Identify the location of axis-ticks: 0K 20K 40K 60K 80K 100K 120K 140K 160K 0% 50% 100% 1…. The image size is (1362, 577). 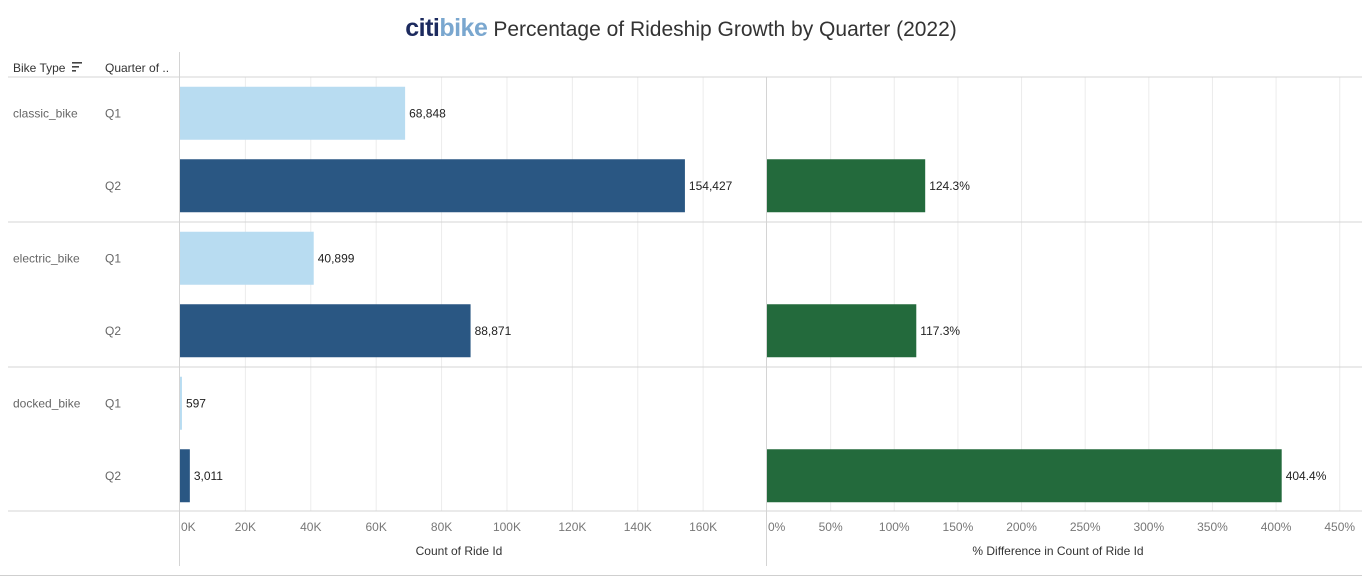
(768, 527).